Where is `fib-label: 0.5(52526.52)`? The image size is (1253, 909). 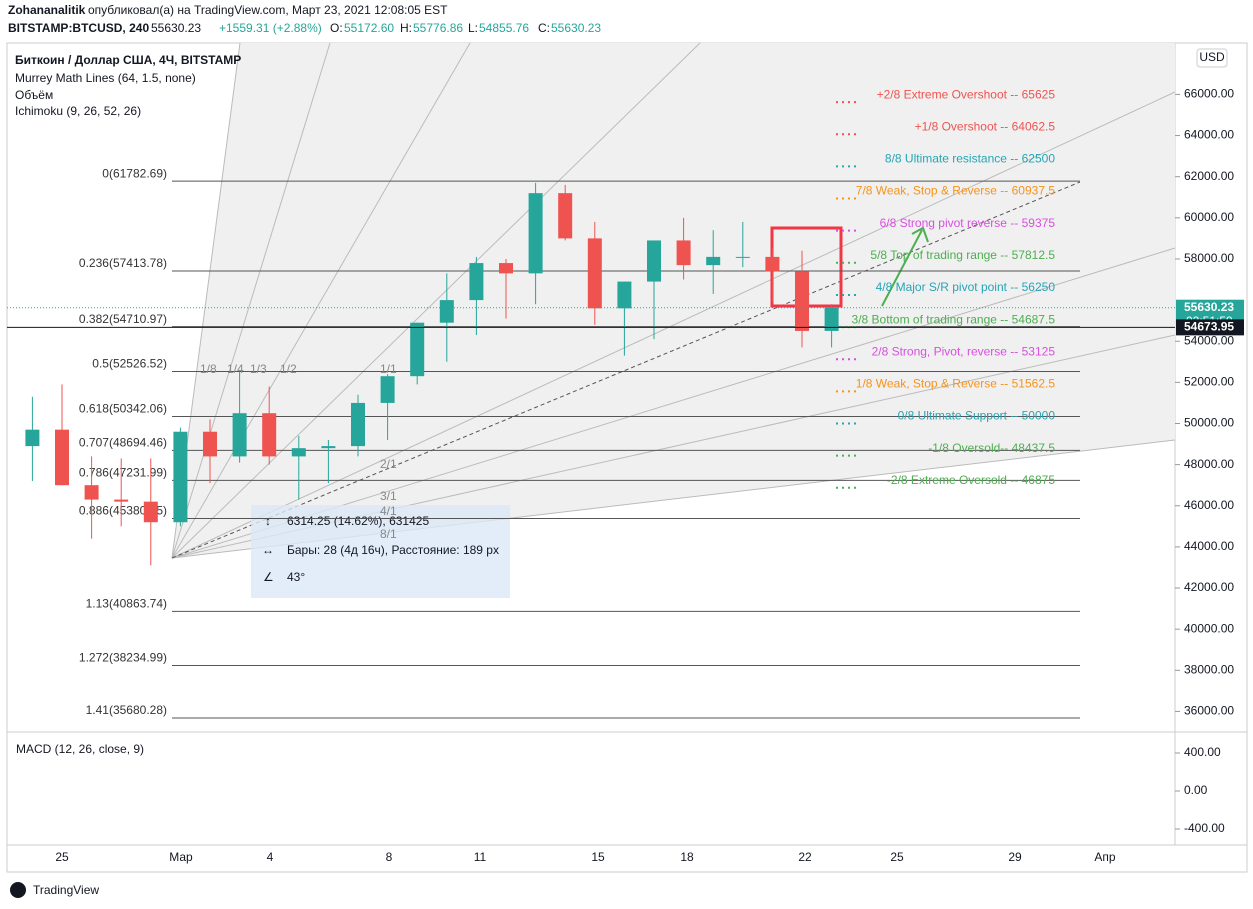 fib-label: 0.5(52526.52) is located at coordinates (129, 364).